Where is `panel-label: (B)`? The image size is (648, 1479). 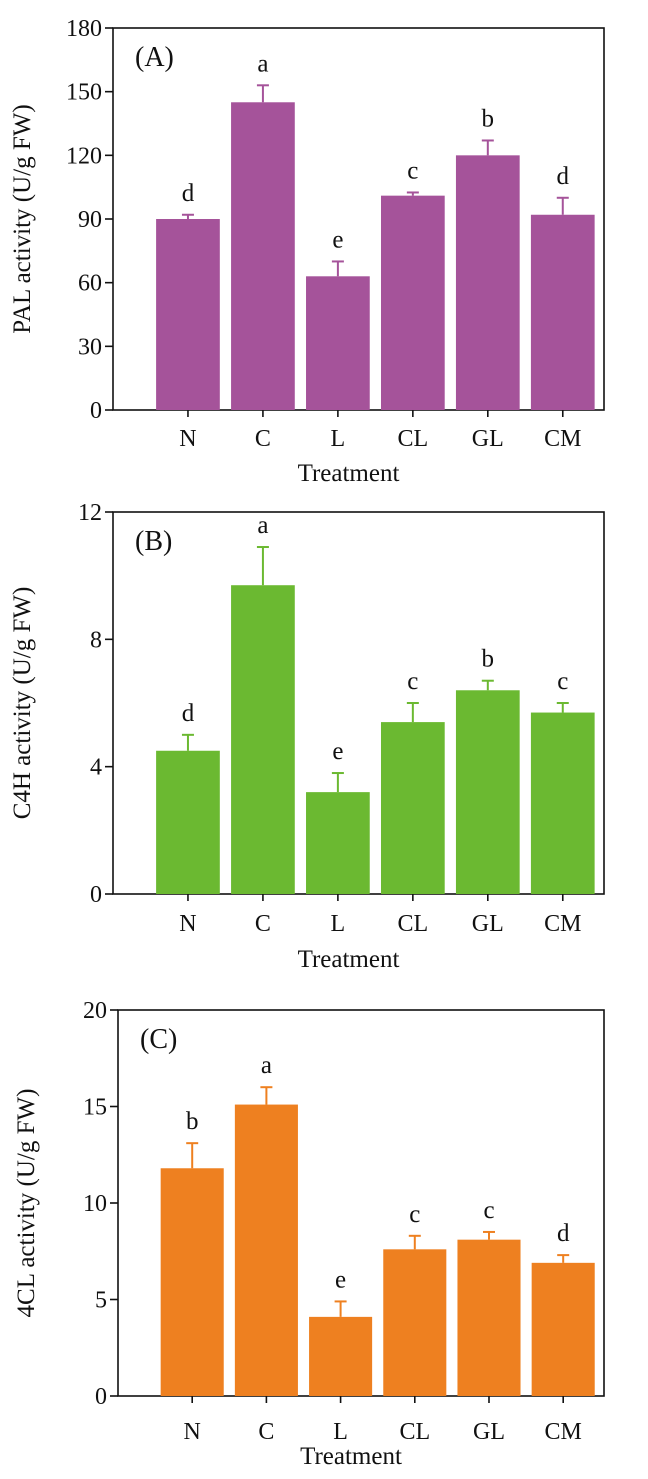 panel-label: (B) is located at coordinates (153, 541).